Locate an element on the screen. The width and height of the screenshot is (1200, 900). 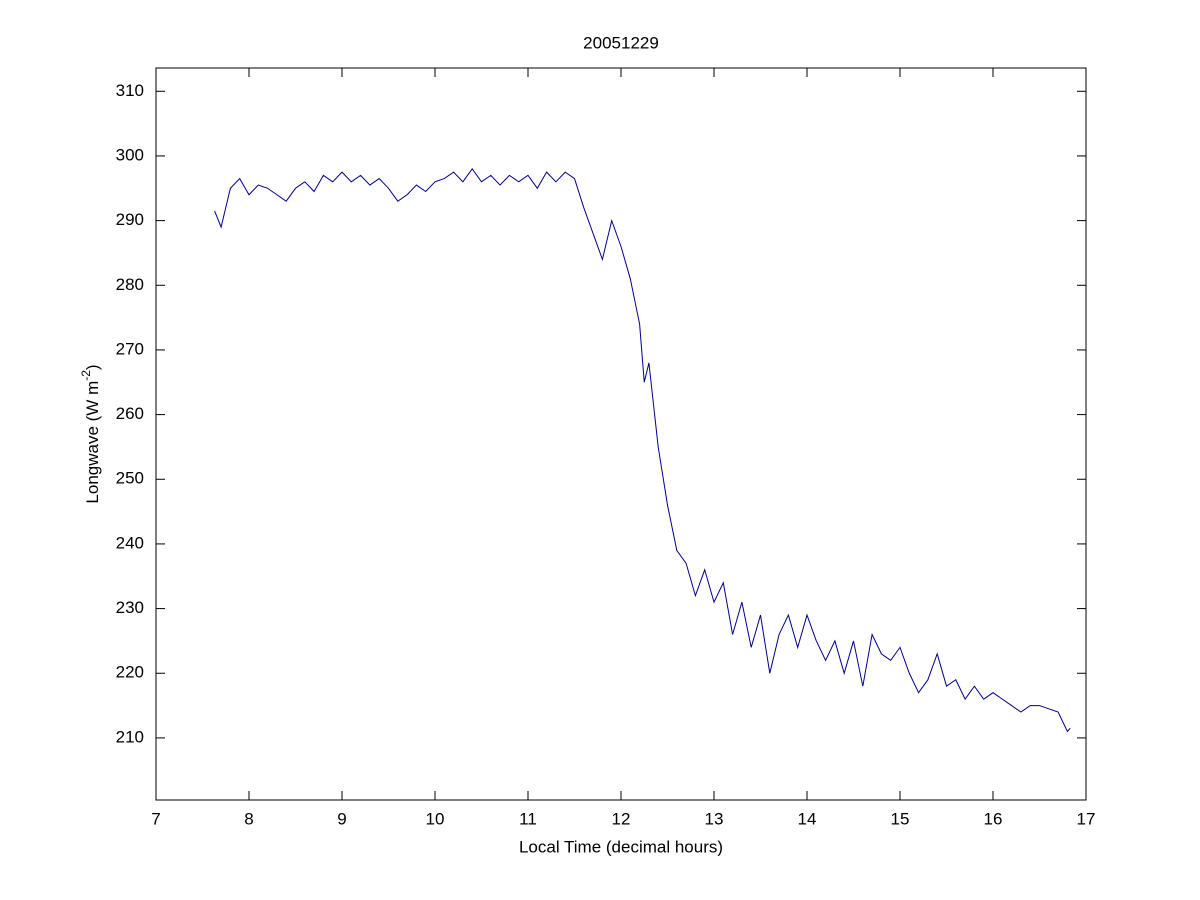
y-label-exponent: -2 is located at coordinates (86, 375).